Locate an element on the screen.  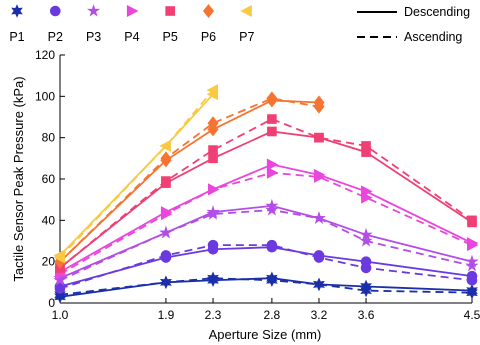
legend-label-p3: P3 is located at coordinates (93, 37).